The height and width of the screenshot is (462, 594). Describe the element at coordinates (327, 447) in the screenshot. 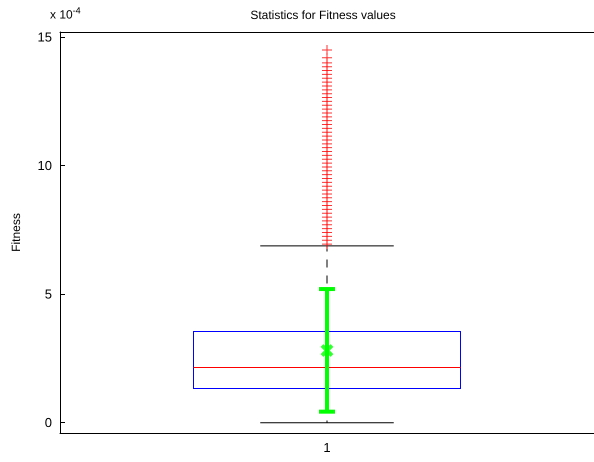

I see `x-tick-label: 1` at that location.